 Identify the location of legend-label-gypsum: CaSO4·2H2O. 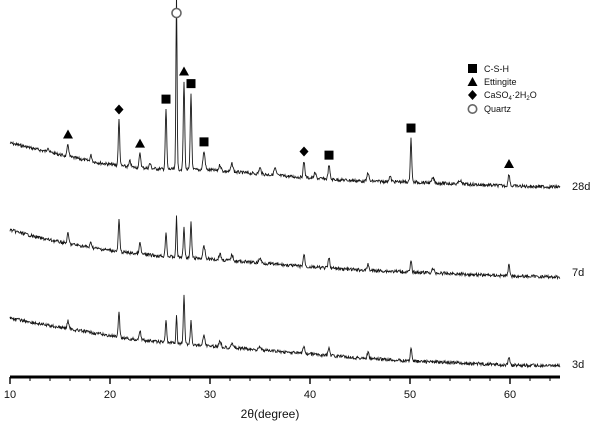
(510, 96).